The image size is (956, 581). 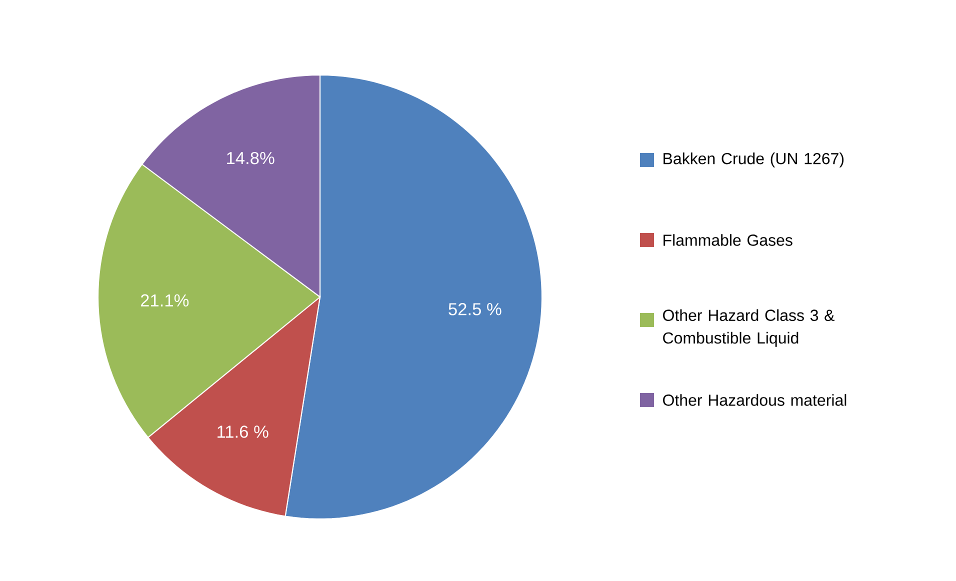 I want to click on legend-label: Other Hazardous material, so click(x=754, y=400).